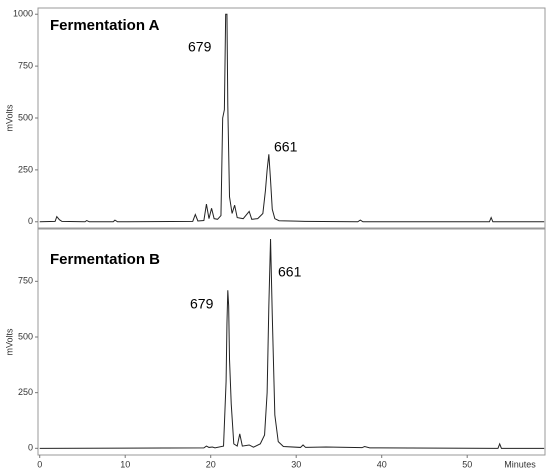 This screenshot has width=550, height=473. Describe the element at coordinates (39, 464) in the screenshot. I see `x-tick-label: 0` at that location.